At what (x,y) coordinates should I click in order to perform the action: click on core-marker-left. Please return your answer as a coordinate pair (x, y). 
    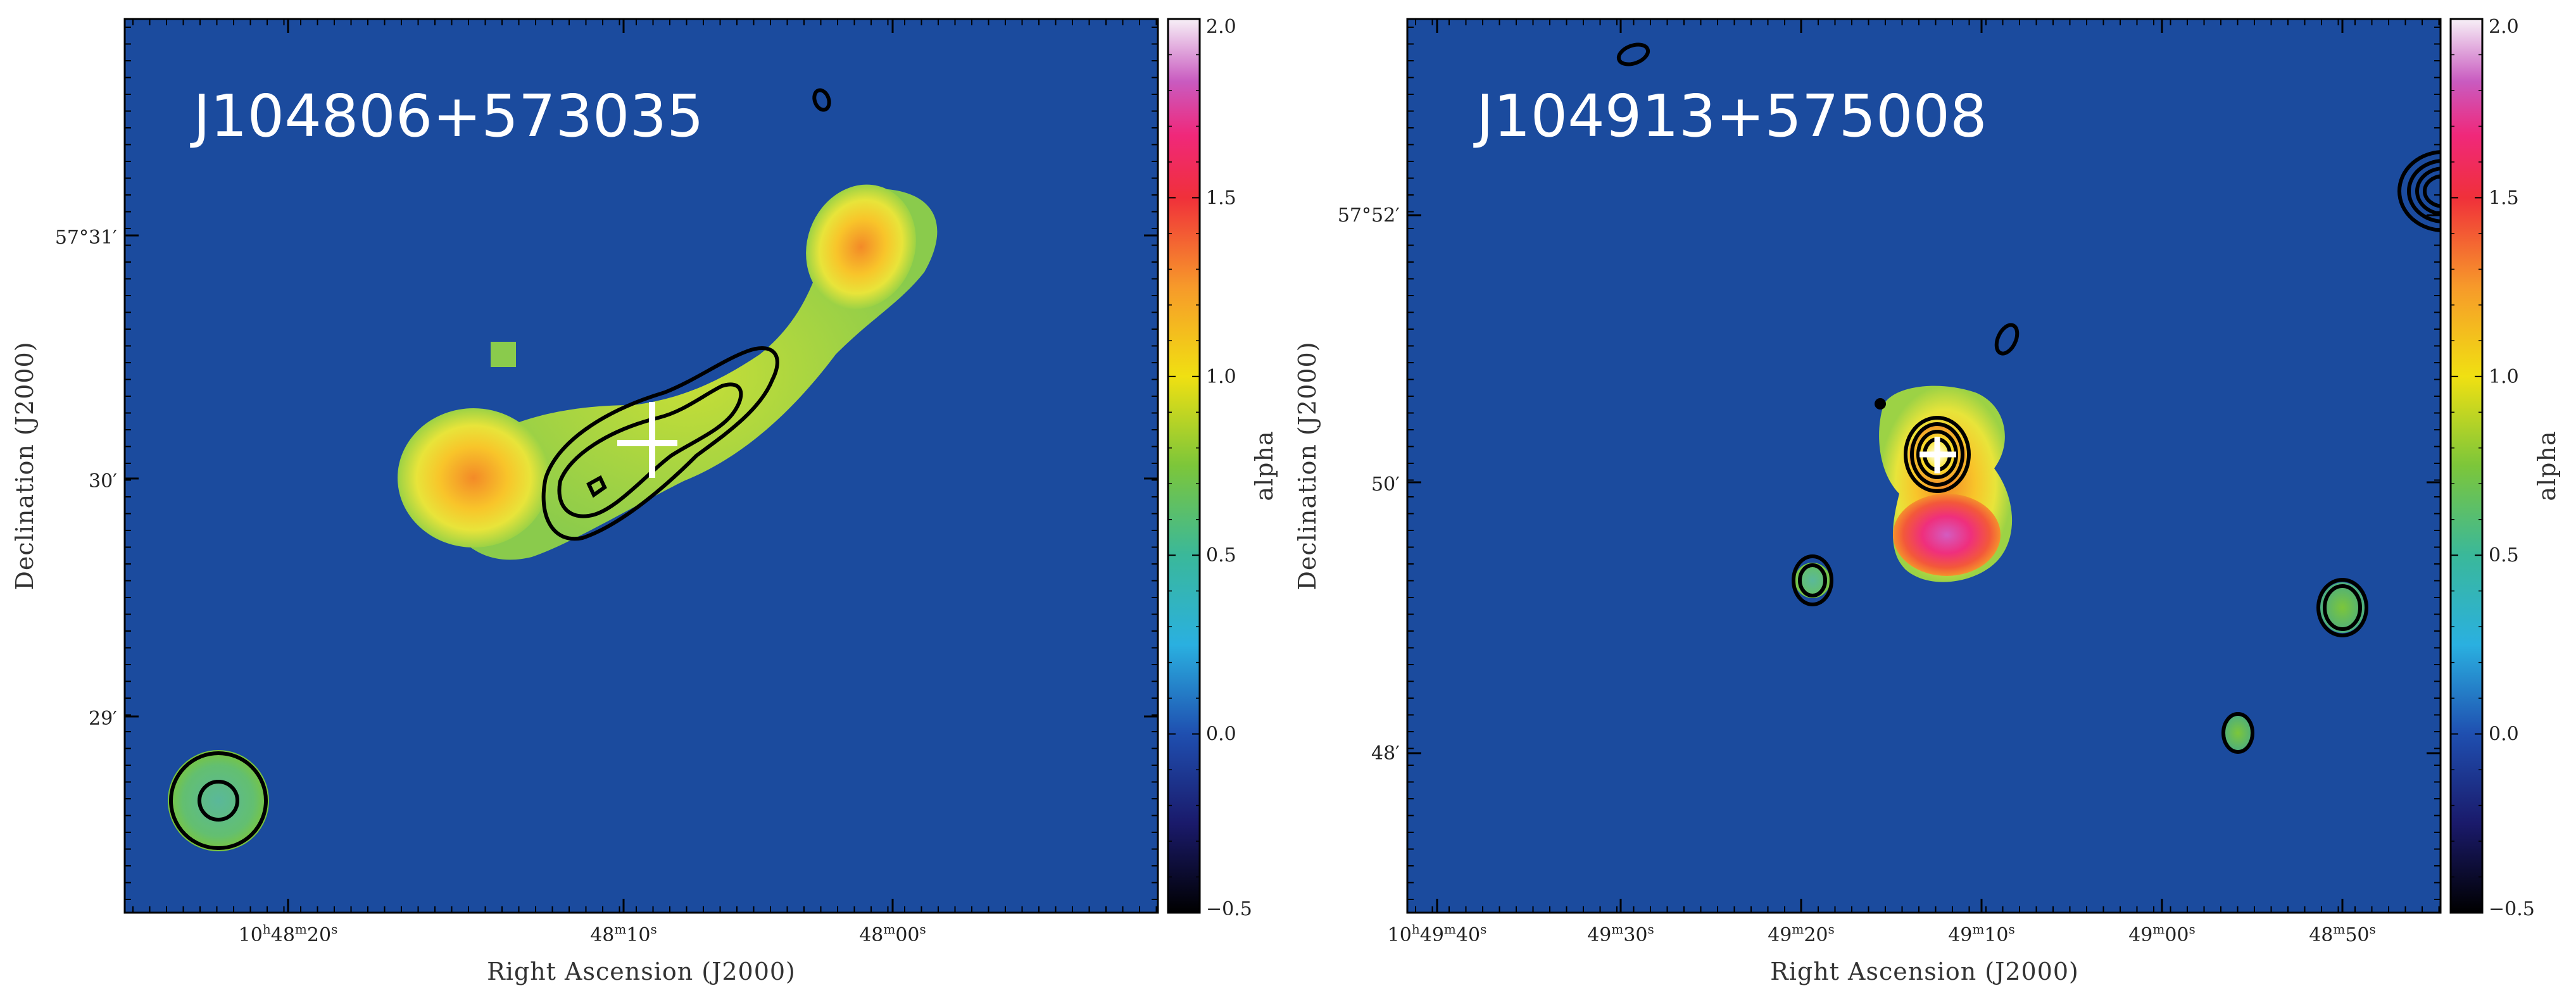
    Looking at the image, I should click on (647, 440).